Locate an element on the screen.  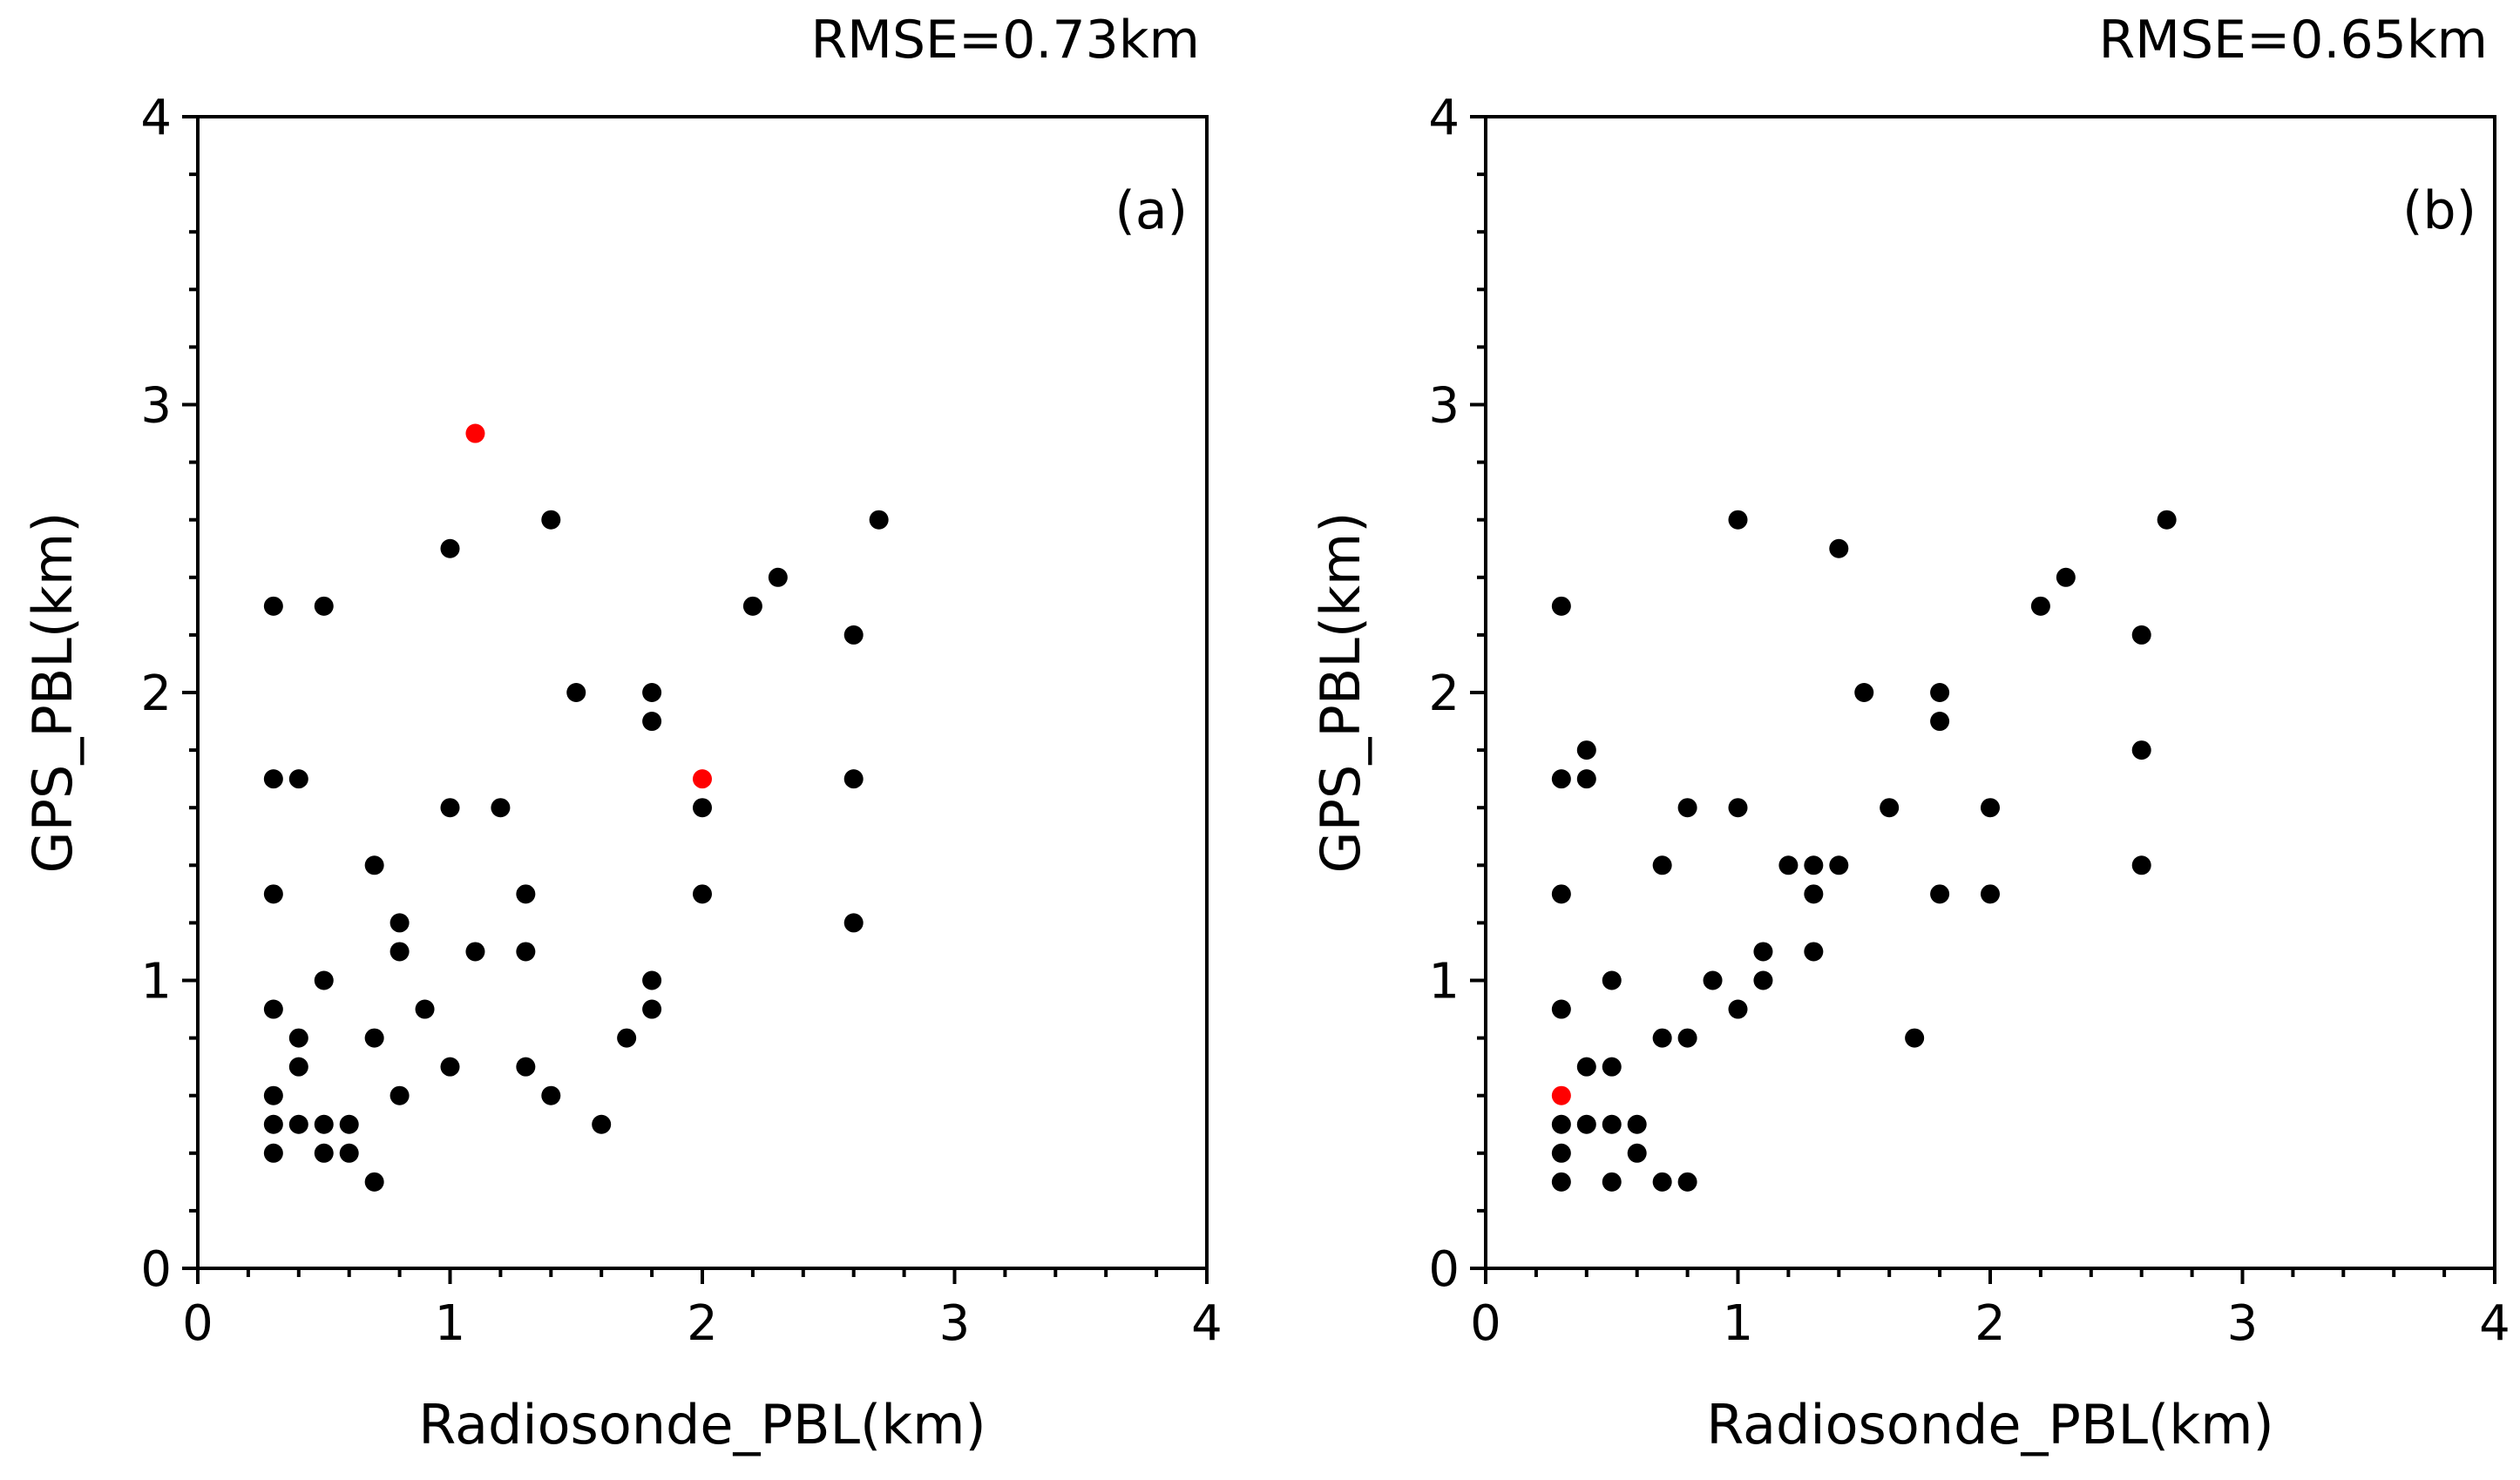
x-tick-labels: 0 1 2 3 4 is located at coordinates (1990, 1323).